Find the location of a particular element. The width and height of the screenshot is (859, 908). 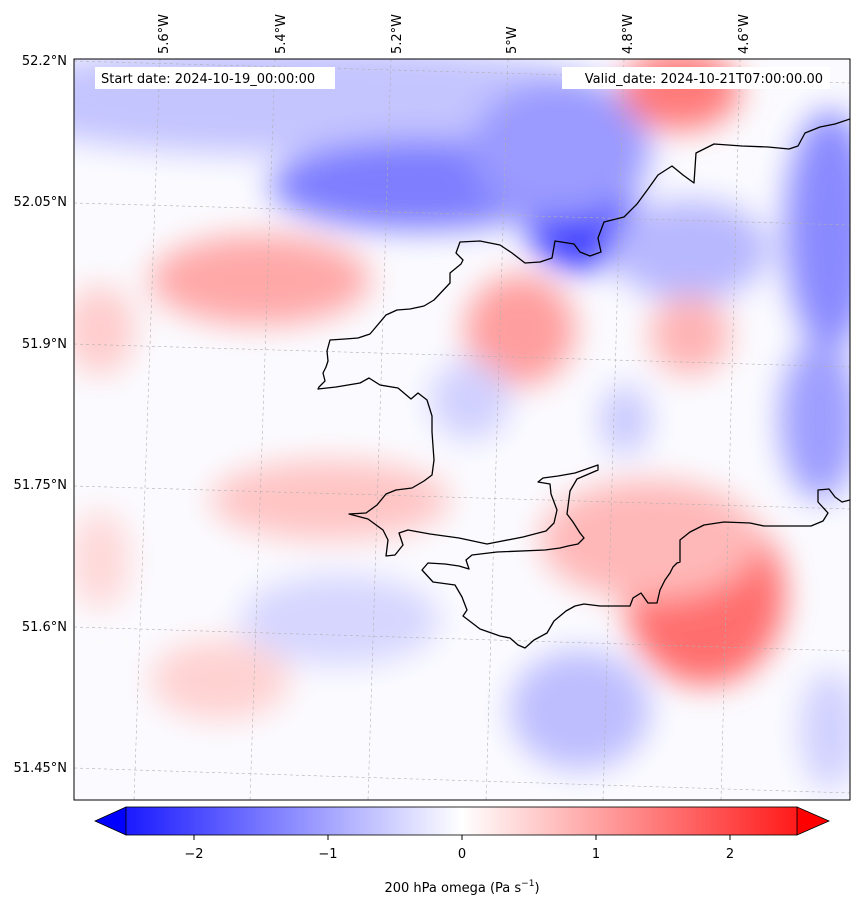

longitude-labels: 5.6°W 5.4°W 5.2°W 5°W 4.8°W 4.6°W is located at coordinates (454, 34).